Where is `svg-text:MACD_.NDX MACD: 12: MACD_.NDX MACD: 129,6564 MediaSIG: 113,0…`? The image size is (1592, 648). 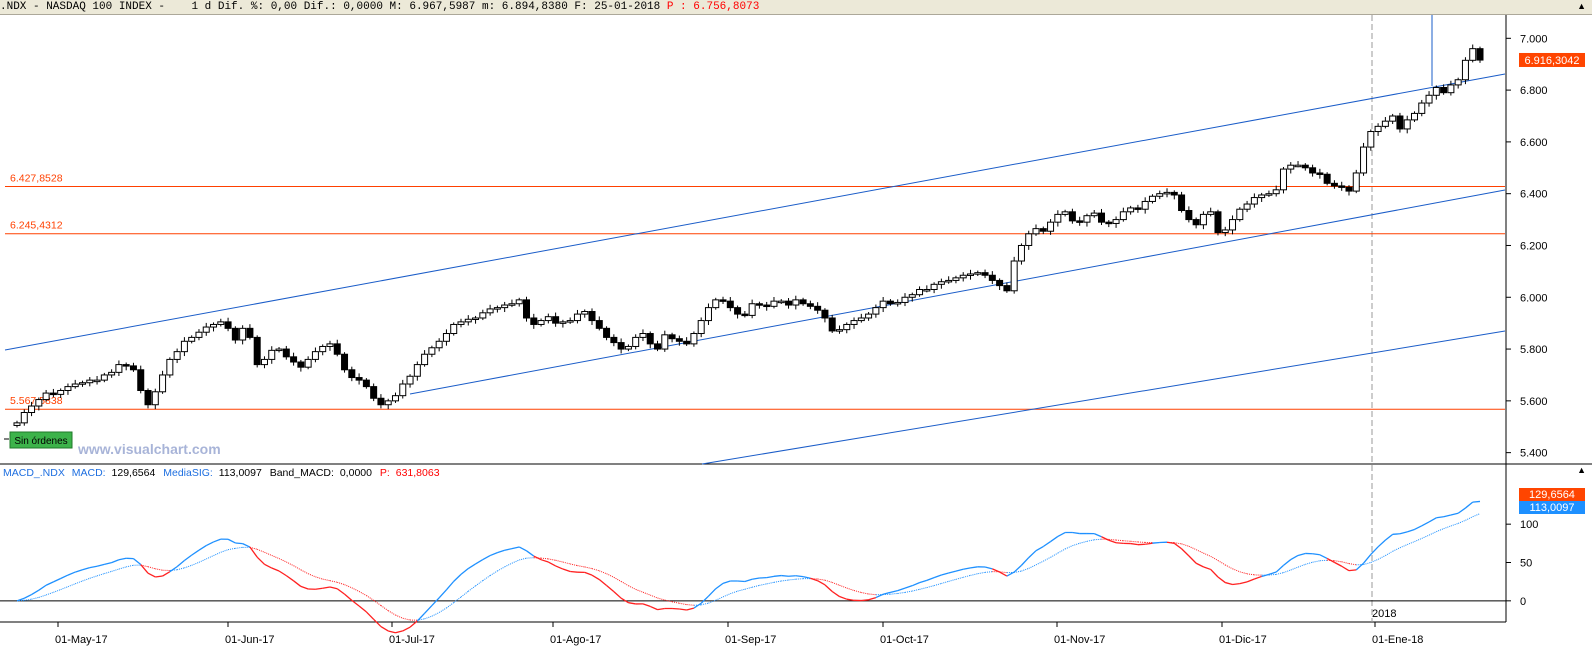 svg-text:MACD_.NDX MACD: 12: MACD_.NDX MACD: 129,6564 MediaSIG: 113,0… is located at coordinates (221, 473).